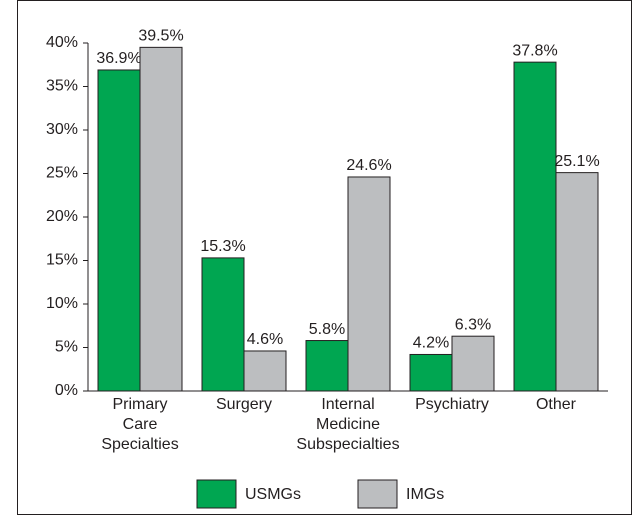 This screenshot has height=521, width=640. I want to click on x-tick-label-line: Subspecialties, so click(347, 444).